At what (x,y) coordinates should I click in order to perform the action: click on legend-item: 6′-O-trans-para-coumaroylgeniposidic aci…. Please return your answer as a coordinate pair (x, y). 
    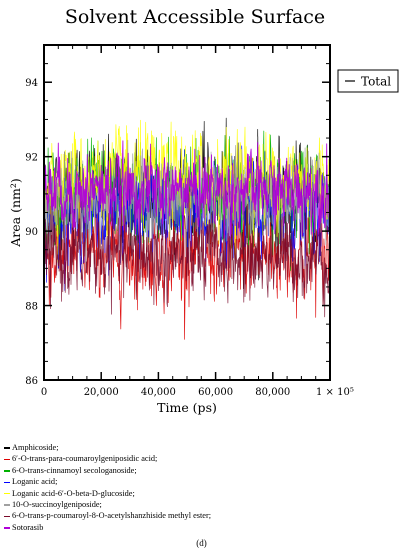
    Looking at the image, I should click on (201, 458).